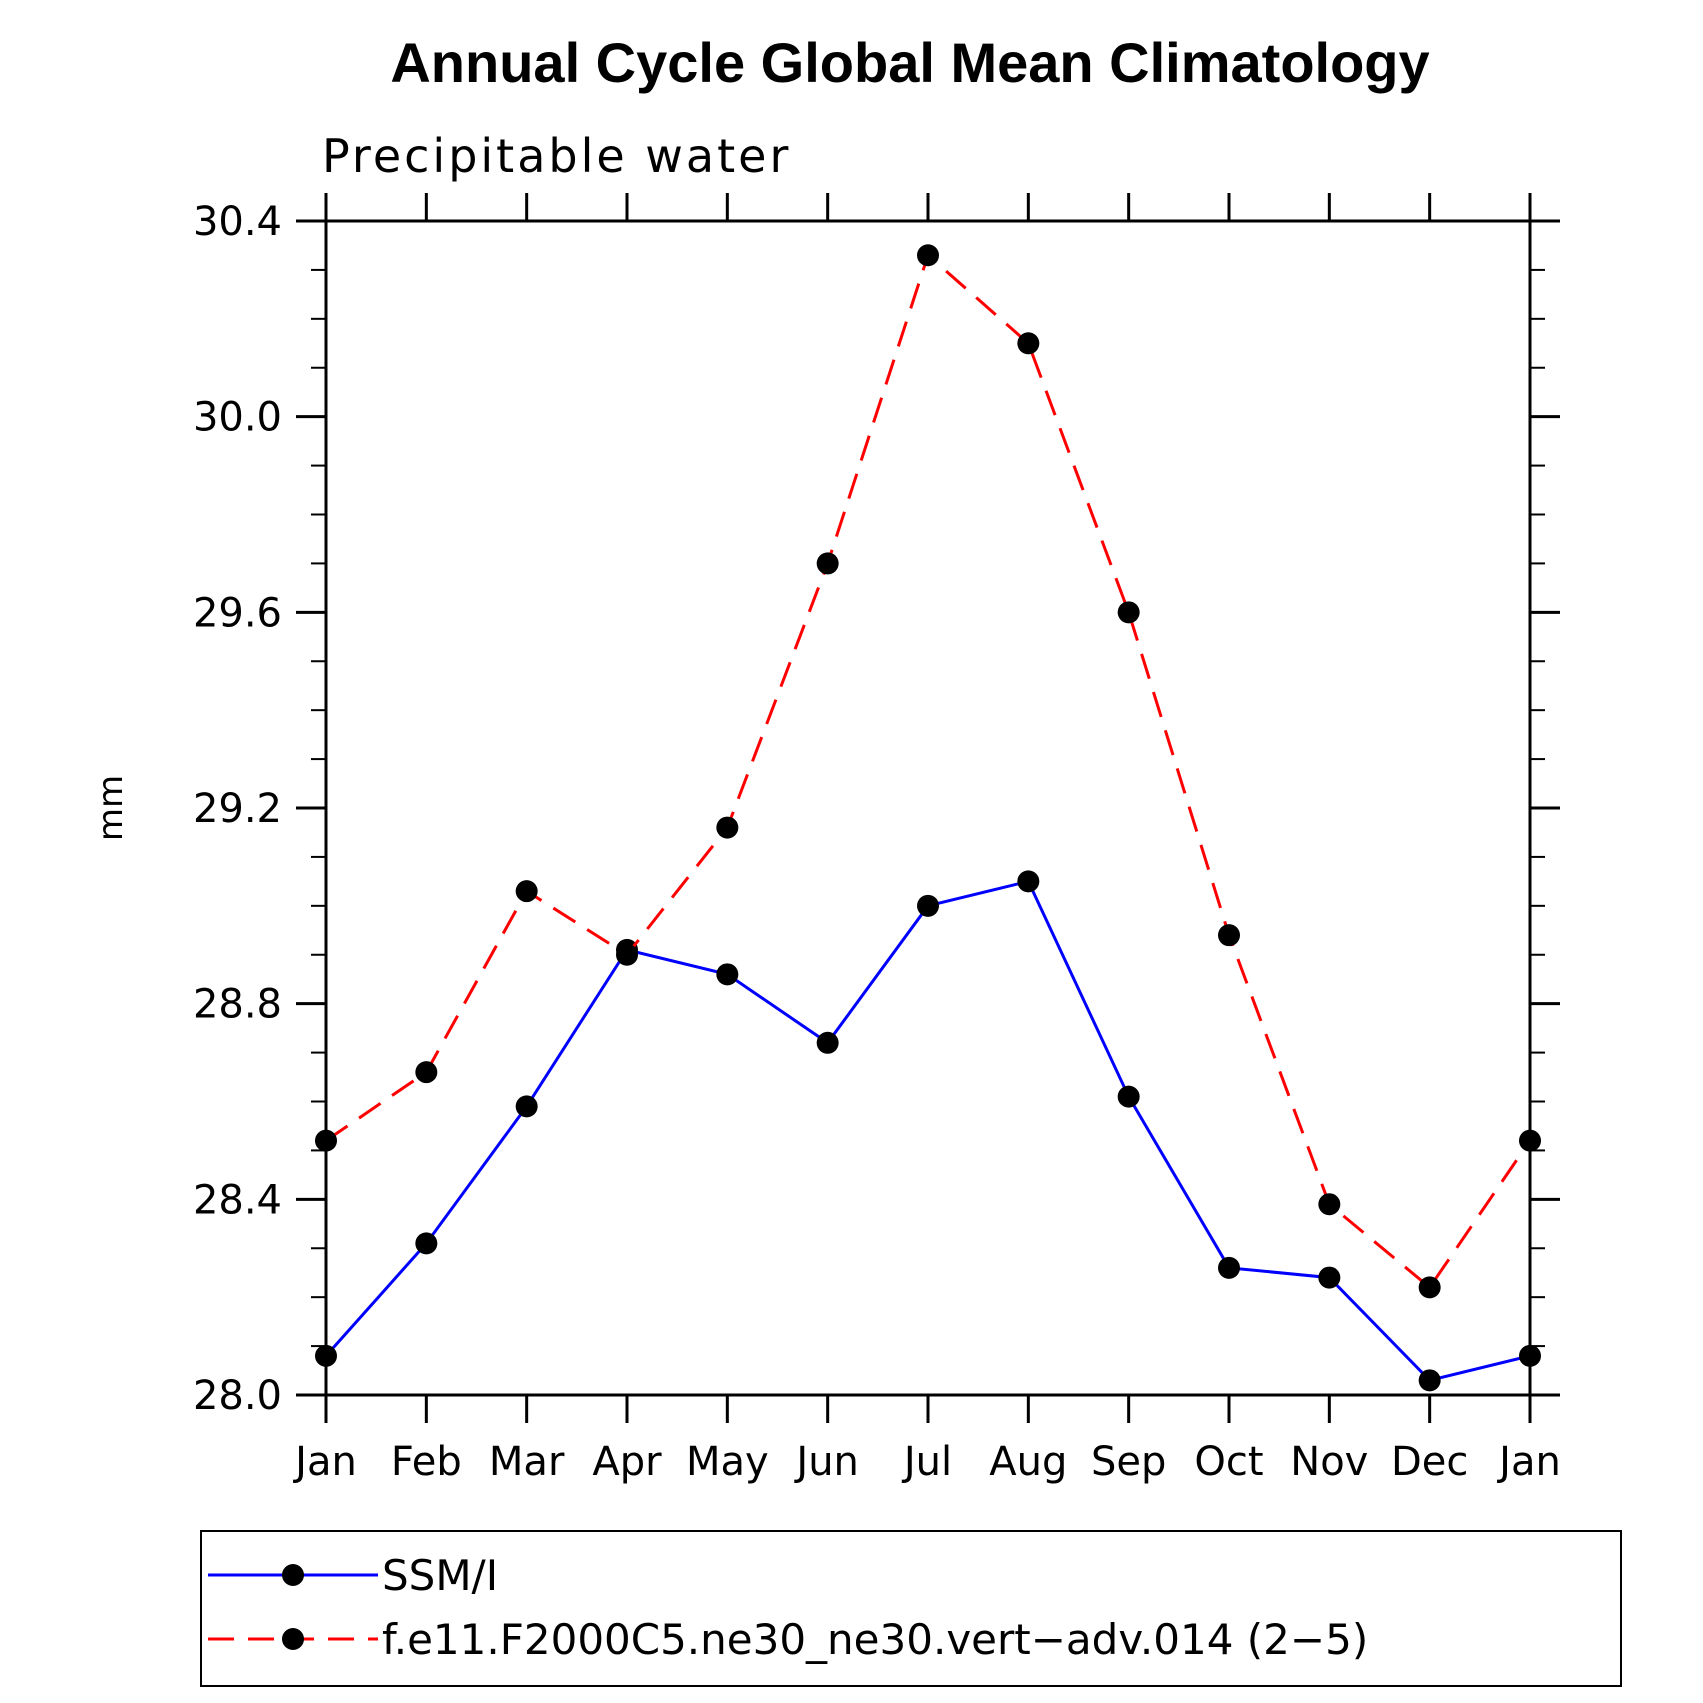 This screenshot has height=1703, width=1703. Describe the element at coordinates (111, 808) in the screenshot. I see `y-axis-label: mm` at that location.